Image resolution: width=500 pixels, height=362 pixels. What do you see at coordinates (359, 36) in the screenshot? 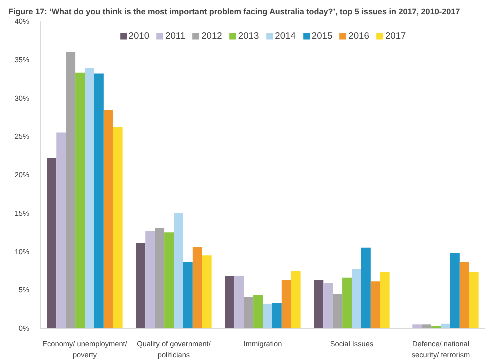
I see `legend-label: 2016` at bounding box center [359, 36].